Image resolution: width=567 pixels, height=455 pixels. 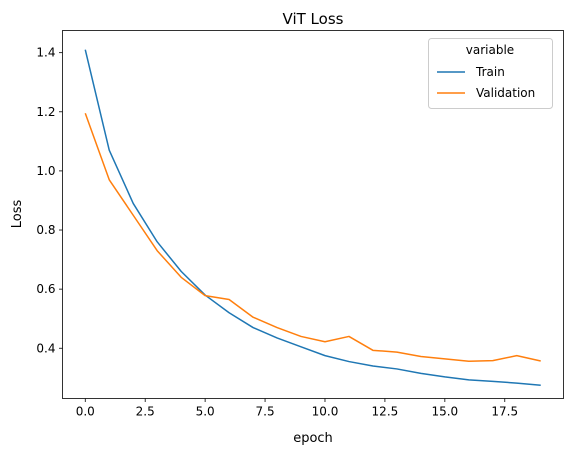 What do you see at coordinates (490, 50) in the screenshot?
I see `legend-title: variable` at bounding box center [490, 50].